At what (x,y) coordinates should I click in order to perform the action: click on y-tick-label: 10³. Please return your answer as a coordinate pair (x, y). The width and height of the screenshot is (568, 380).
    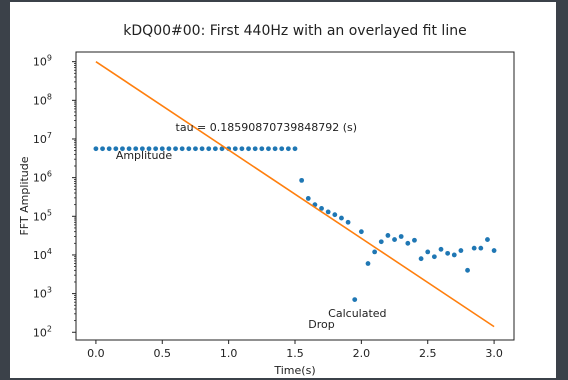
    Looking at the image, I should click on (42, 293).